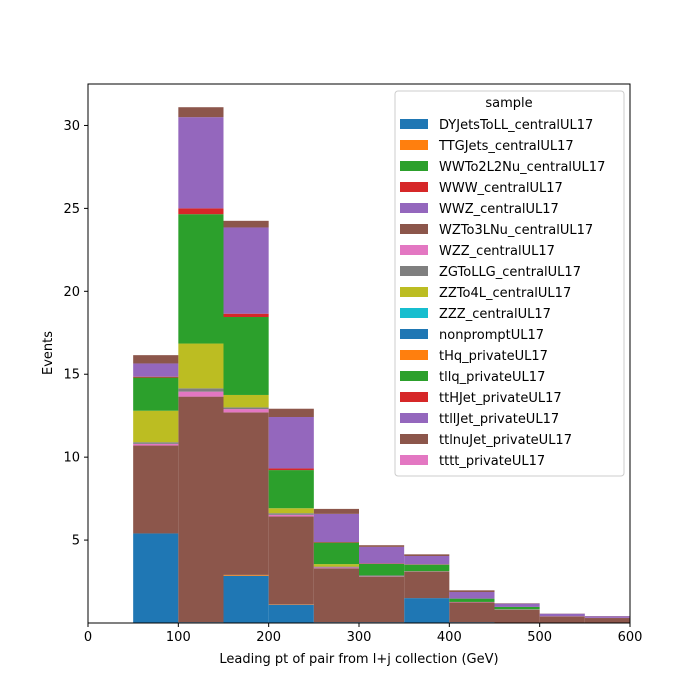 The height and width of the screenshot is (700, 700). What do you see at coordinates (500, 398) in the screenshot?
I see `legend-entry-label: ttHJet_privateUL17` at bounding box center [500, 398].